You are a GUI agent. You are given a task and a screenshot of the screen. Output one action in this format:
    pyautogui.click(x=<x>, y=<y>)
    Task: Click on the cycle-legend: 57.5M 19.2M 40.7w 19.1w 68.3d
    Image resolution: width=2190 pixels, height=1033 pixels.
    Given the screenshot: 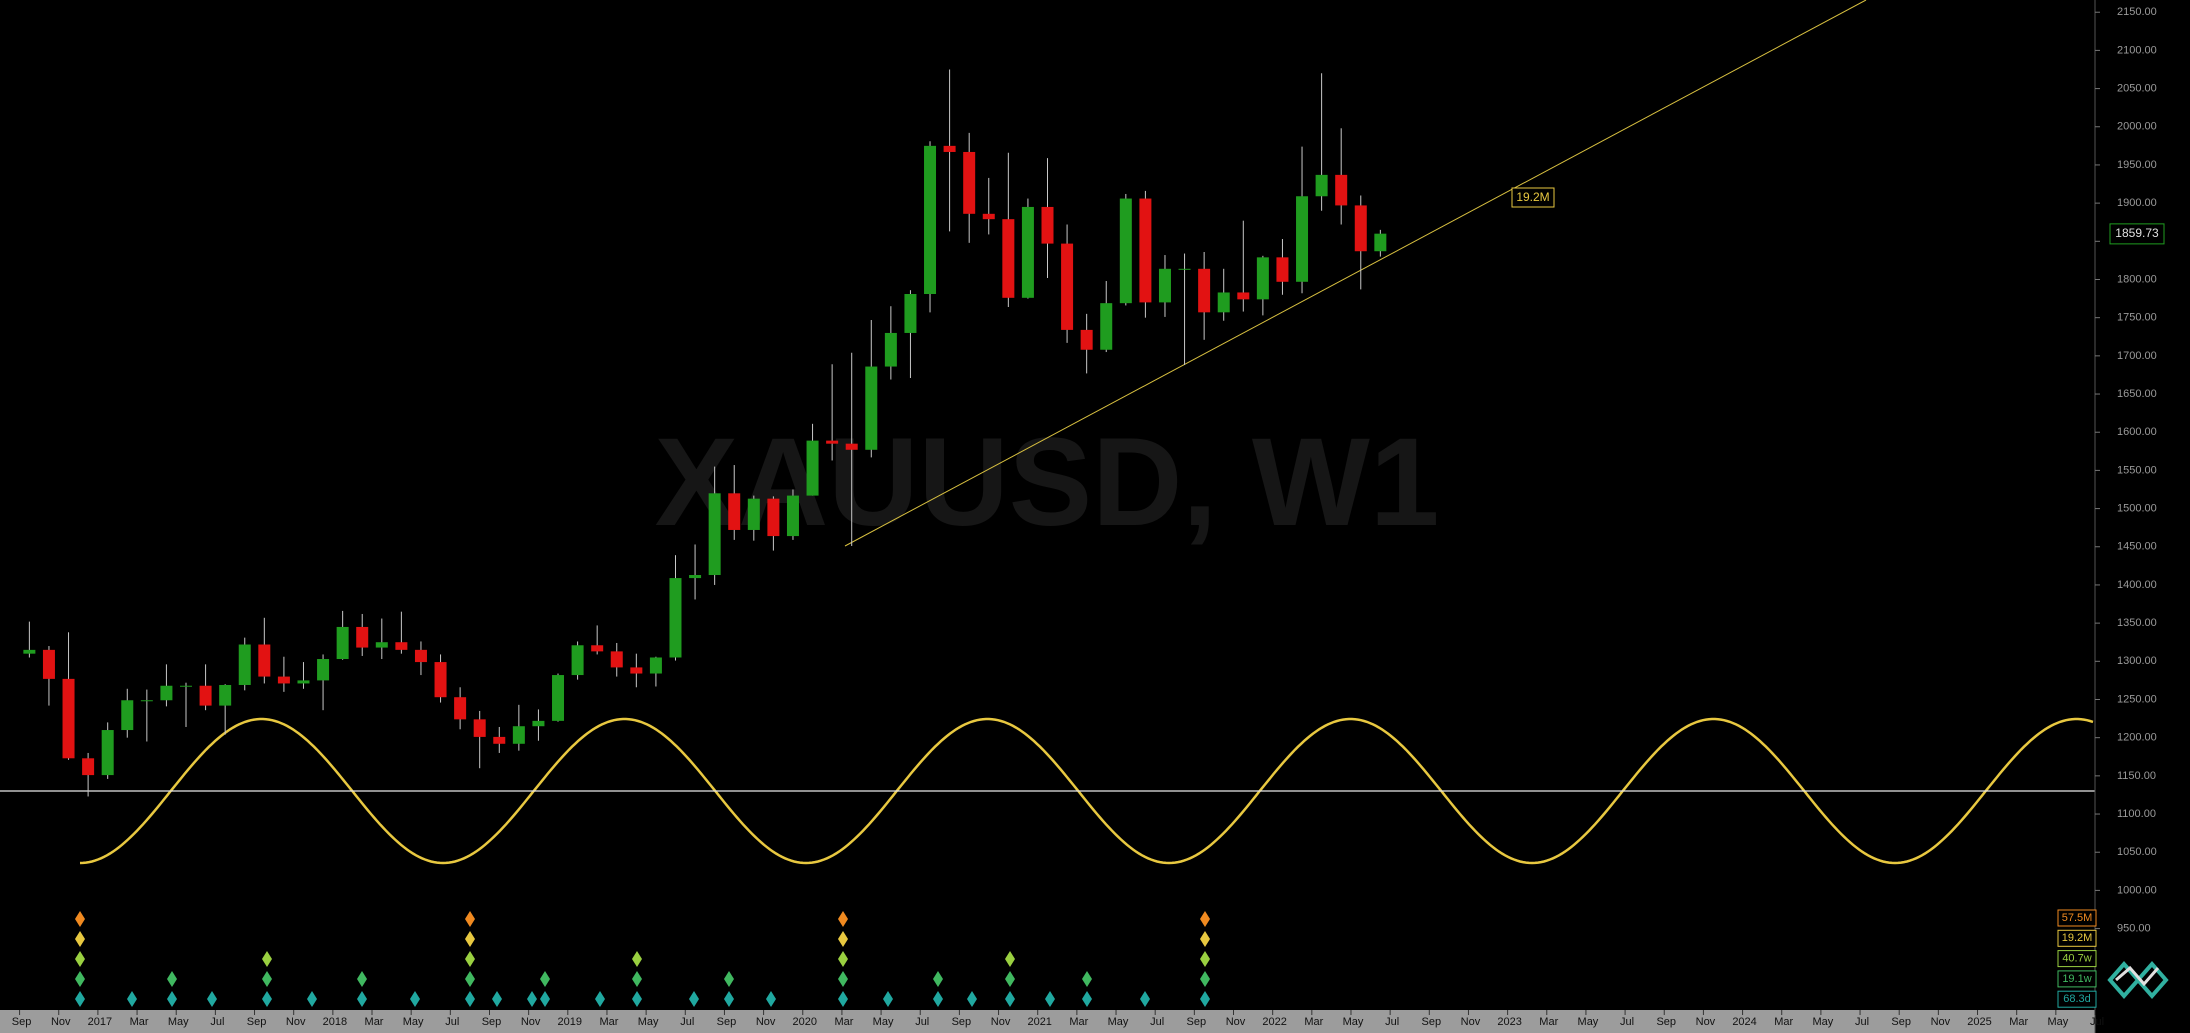 What is the action you would take?
    pyautogui.click(x=2077, y=958)
    